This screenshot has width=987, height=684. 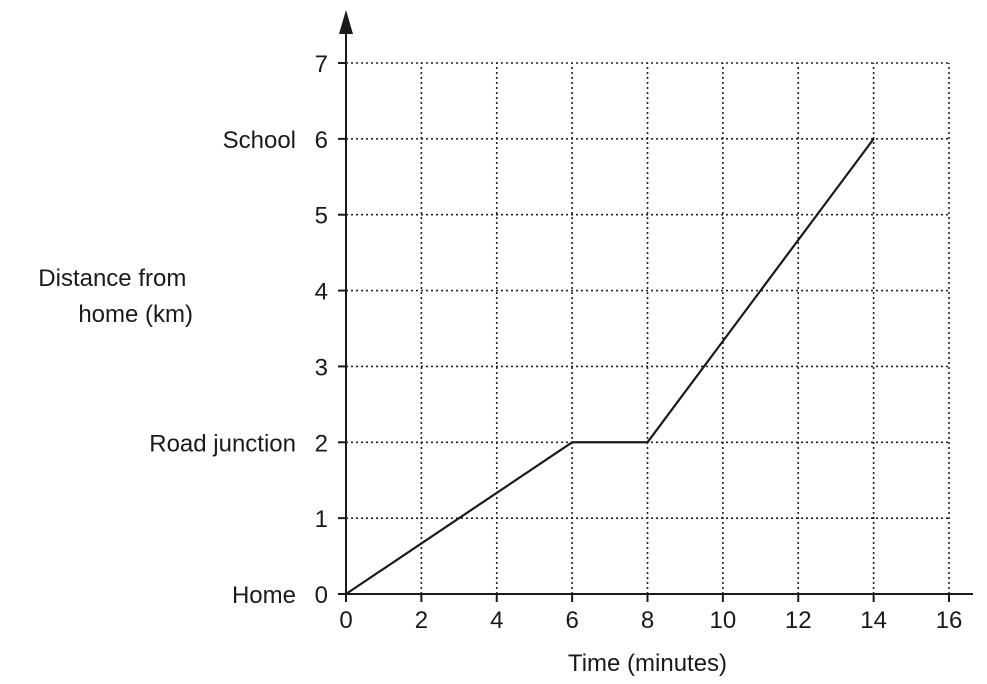 What do you see at coordinates (321, 443) in the screenshot?
I see `y-tick-label: 2` at bounding box center [321, 443].